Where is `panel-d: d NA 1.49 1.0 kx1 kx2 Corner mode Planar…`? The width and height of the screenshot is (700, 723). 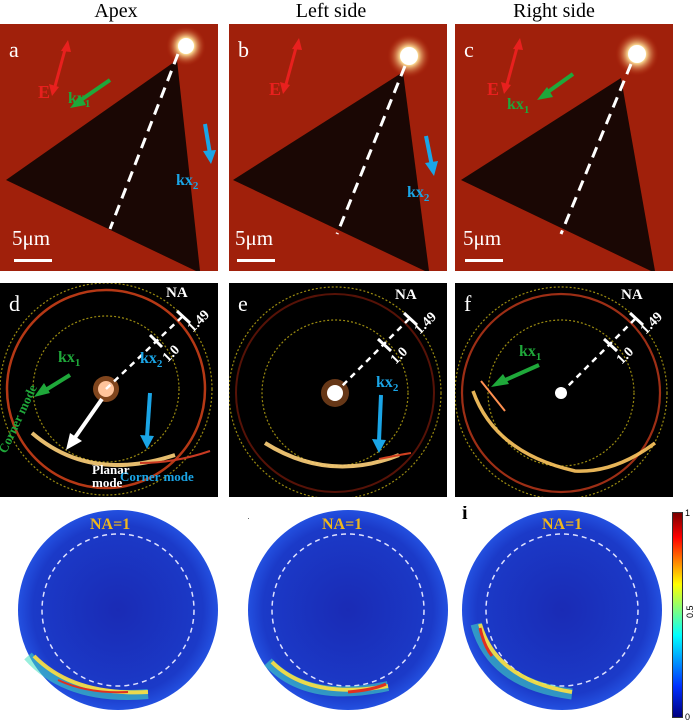 panel-d: d NA 1.49 1.0 kx1 kx2 Corner mode Planar… is located at coordinates (109, 390).